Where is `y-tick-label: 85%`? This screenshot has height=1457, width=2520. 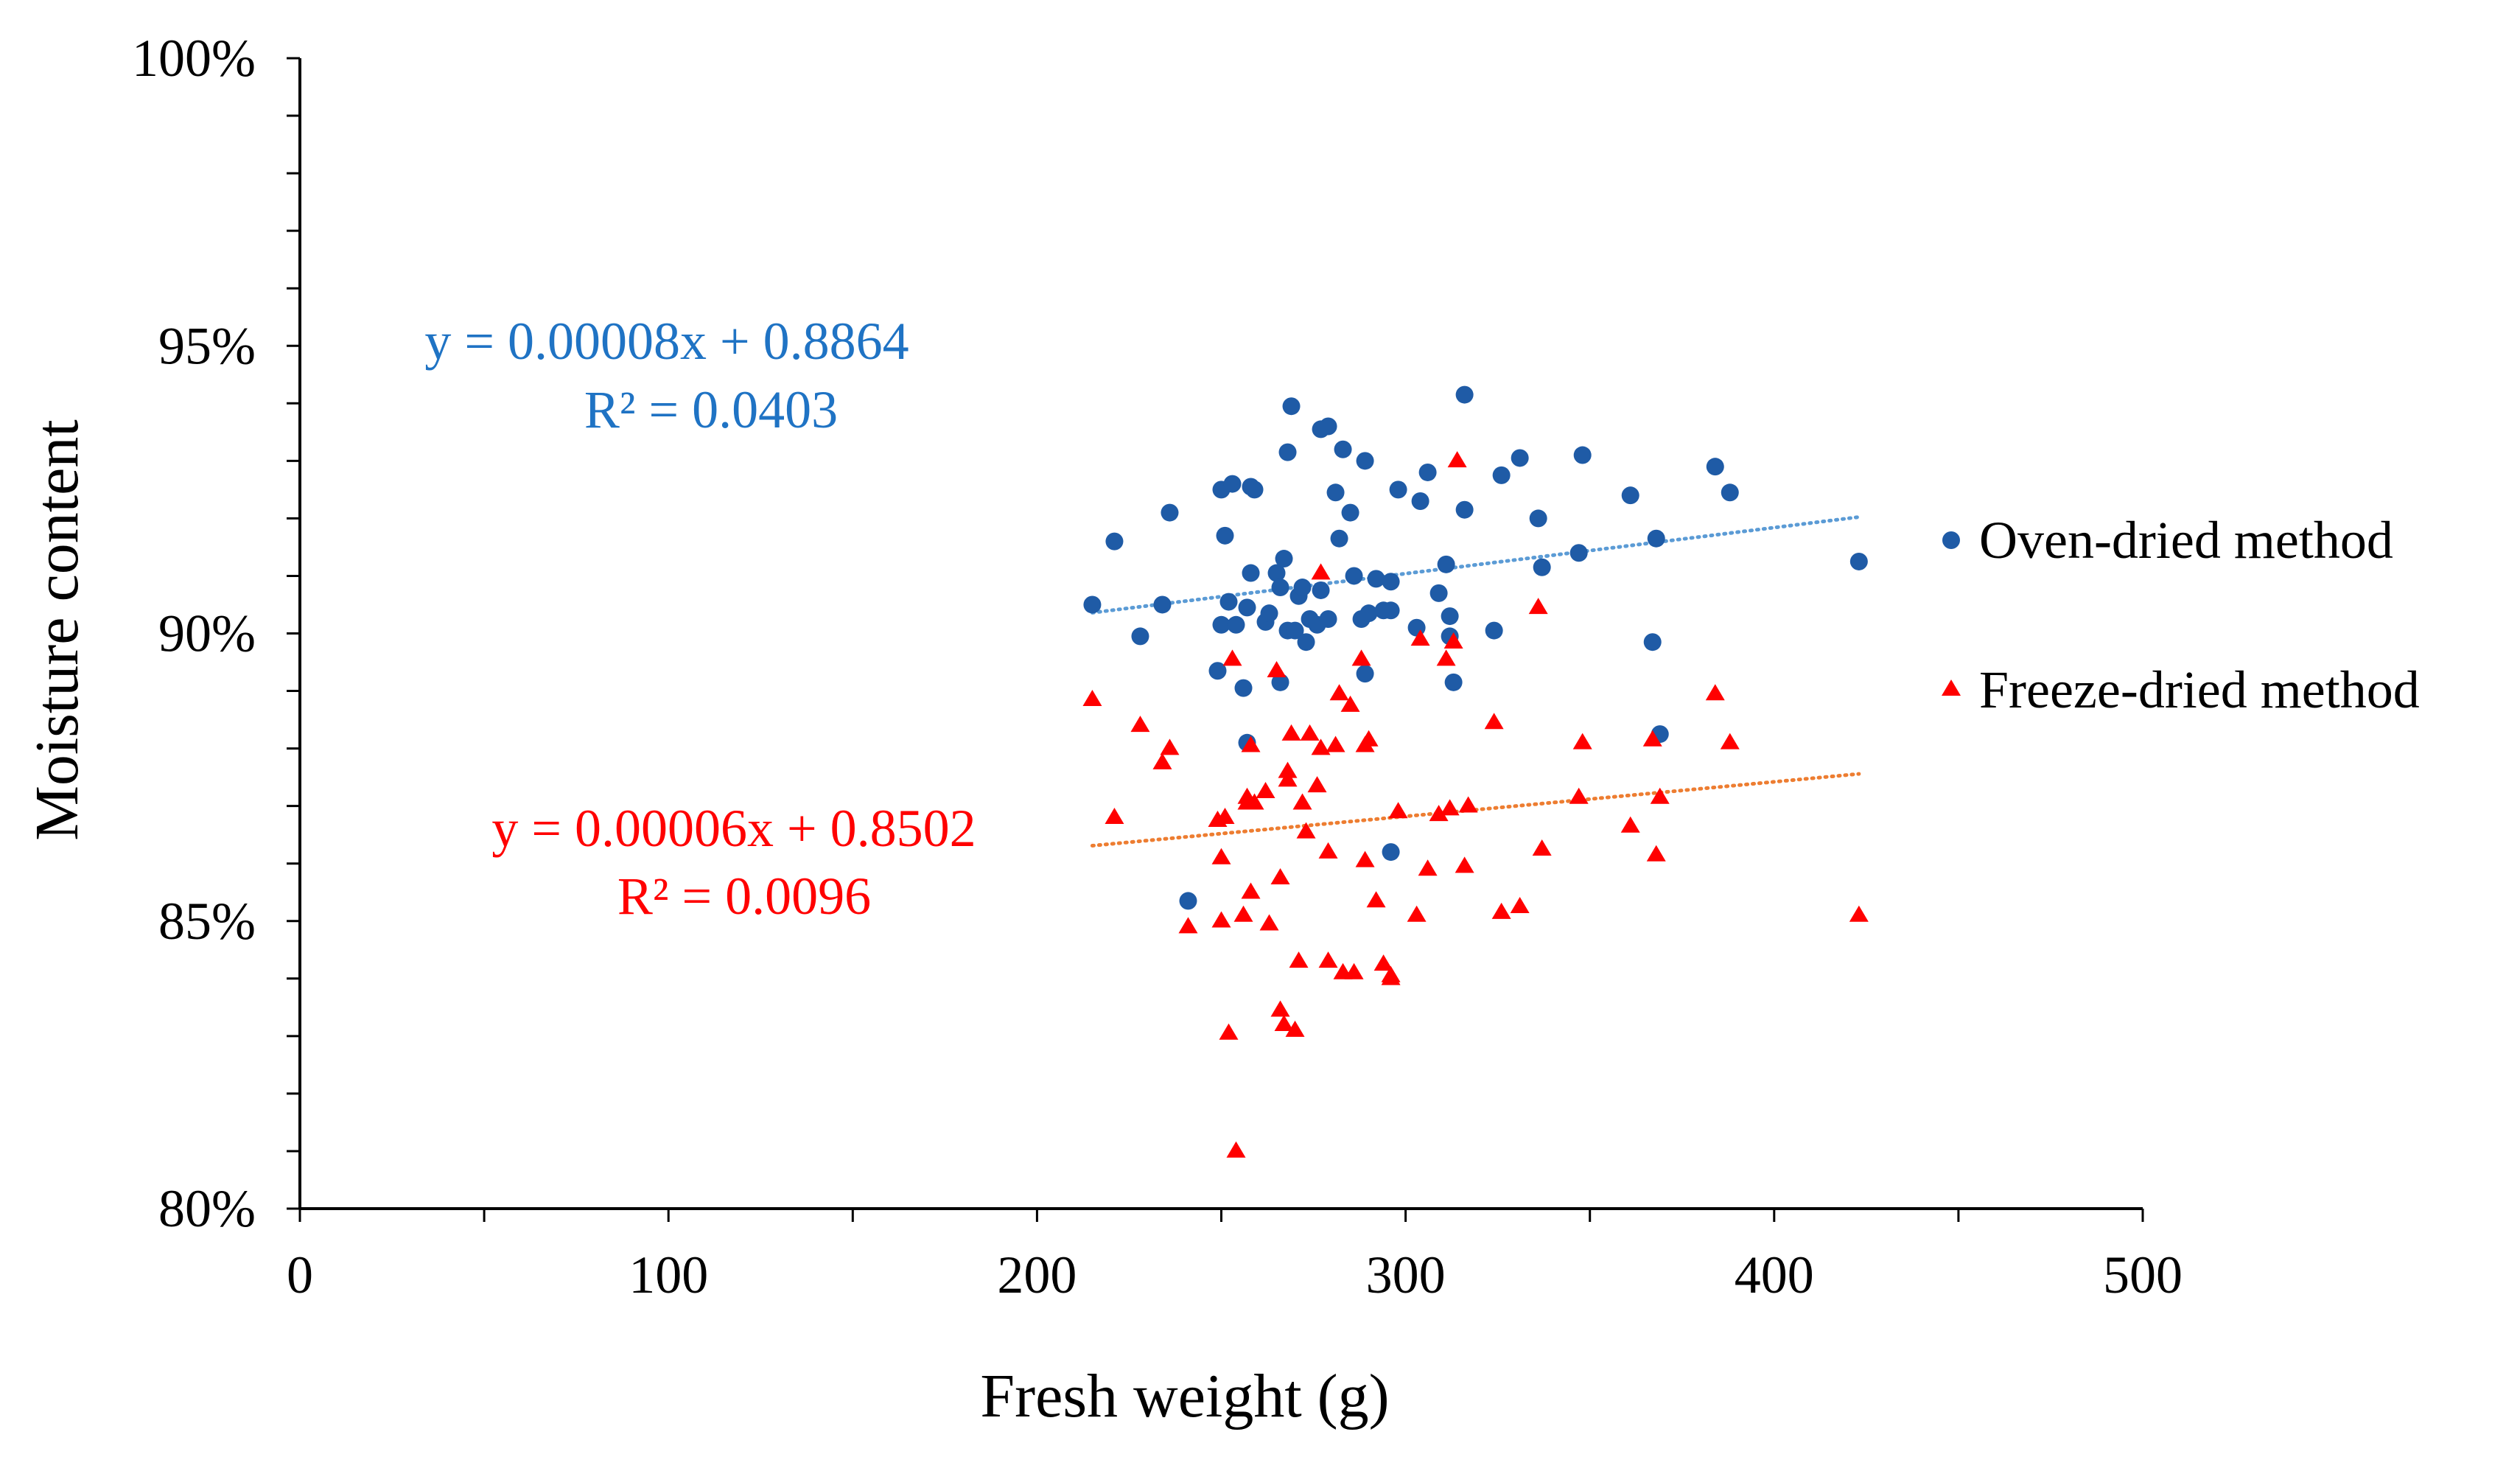
y-tick-label: 85% is located at coordinates (207, 922).